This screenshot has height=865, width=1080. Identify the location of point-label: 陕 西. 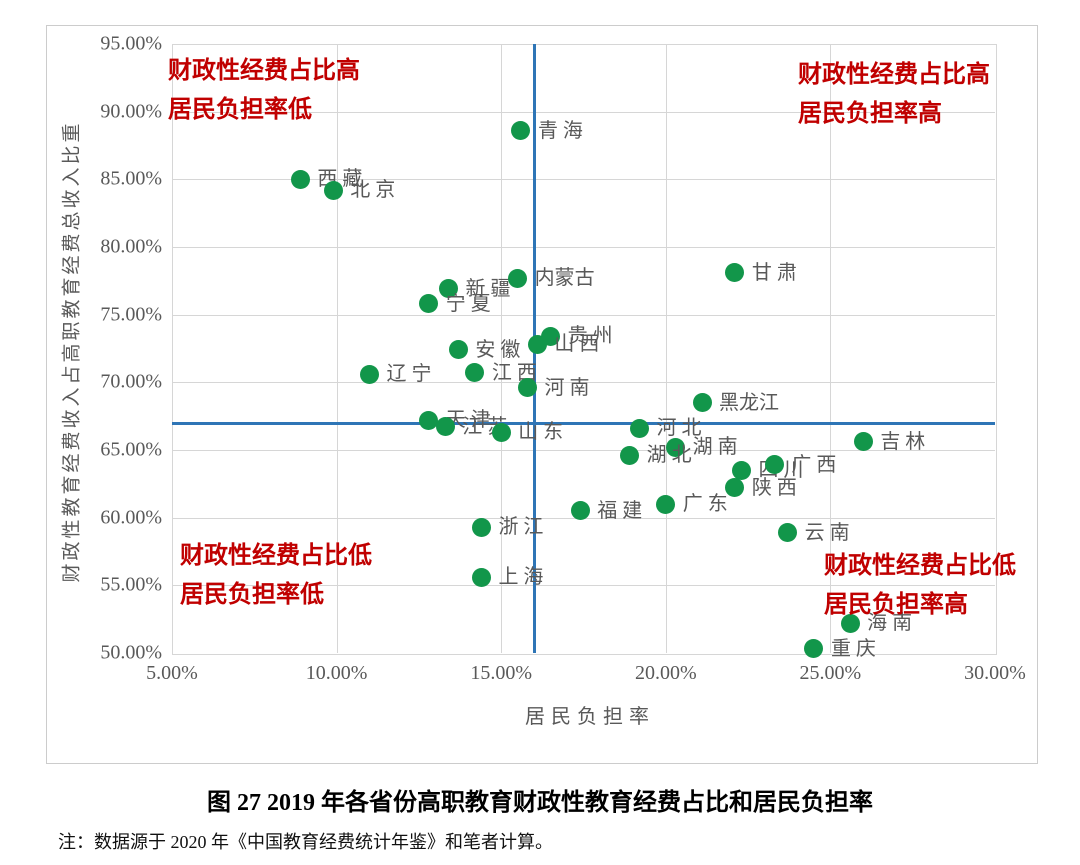
(774, 487).